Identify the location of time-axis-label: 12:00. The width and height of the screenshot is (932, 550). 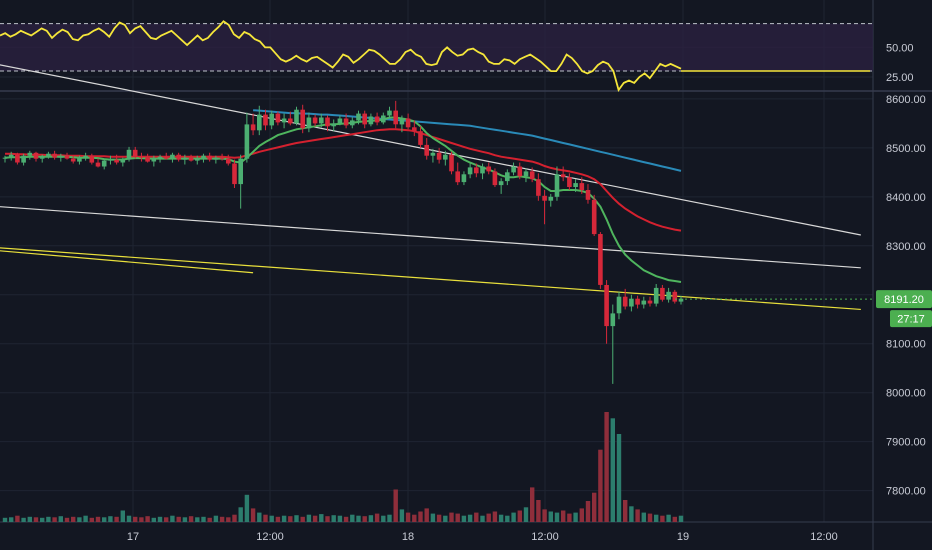
(270, 537).